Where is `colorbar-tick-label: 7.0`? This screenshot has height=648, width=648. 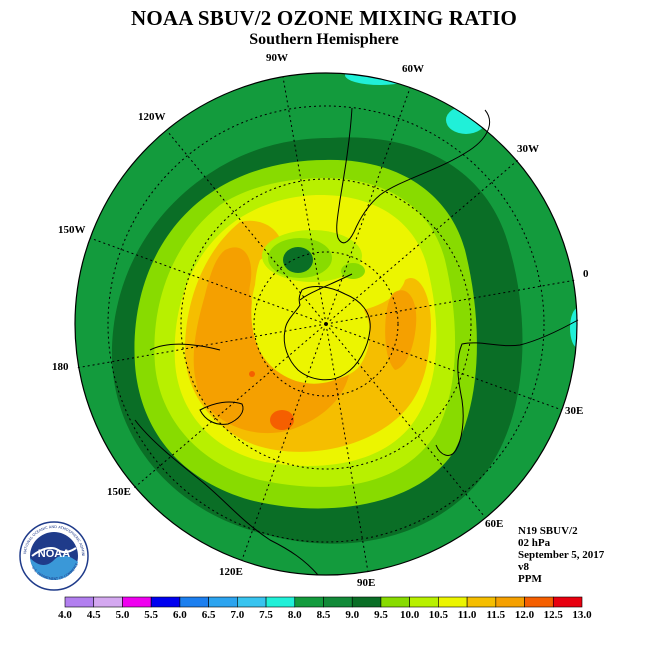
colorbar-tick-label: 7.0 is located at coordinates (237, 615).